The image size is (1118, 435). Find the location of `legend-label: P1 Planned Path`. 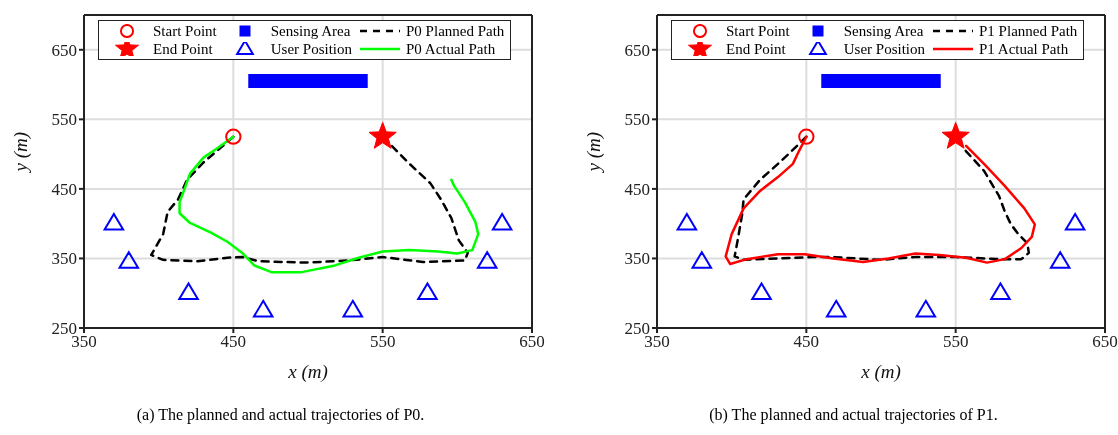

legend-label: P1 Planned Path is located at coordinates (1028, 31).